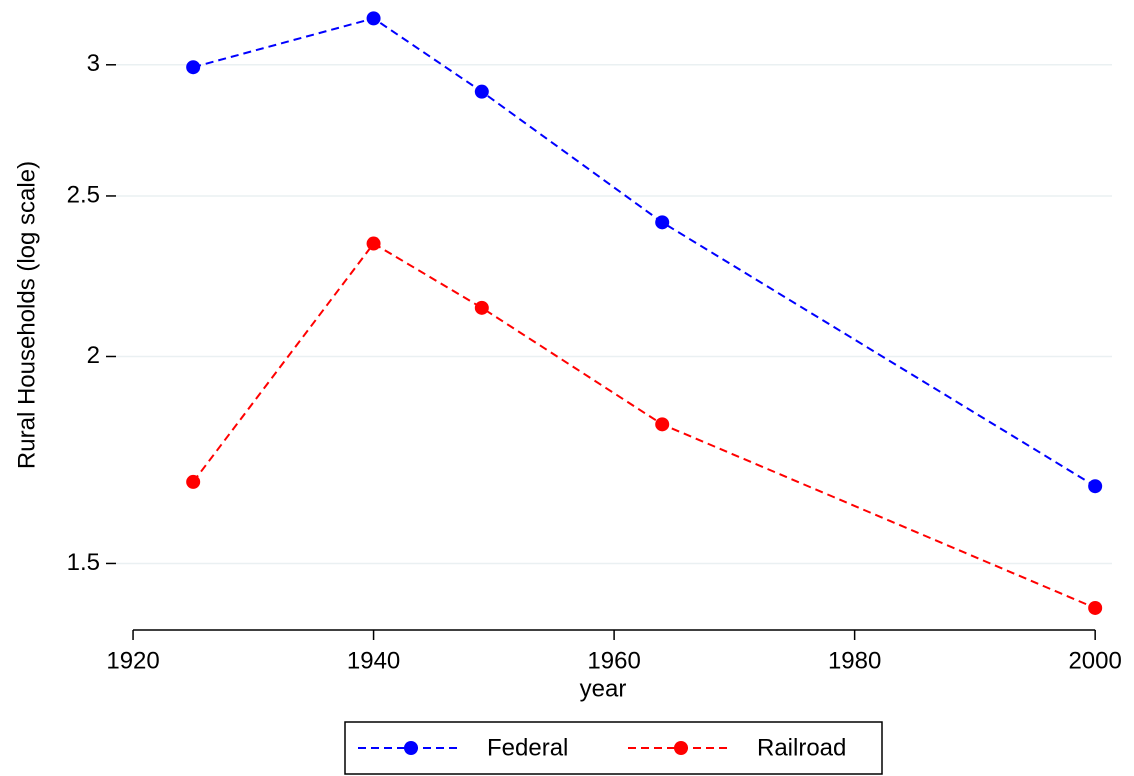 This screenshot has width=1134, height=776. Describe the element at coordinates (83, 194) in the screenshot. I see `y-tick-label: 2.5` at that location.